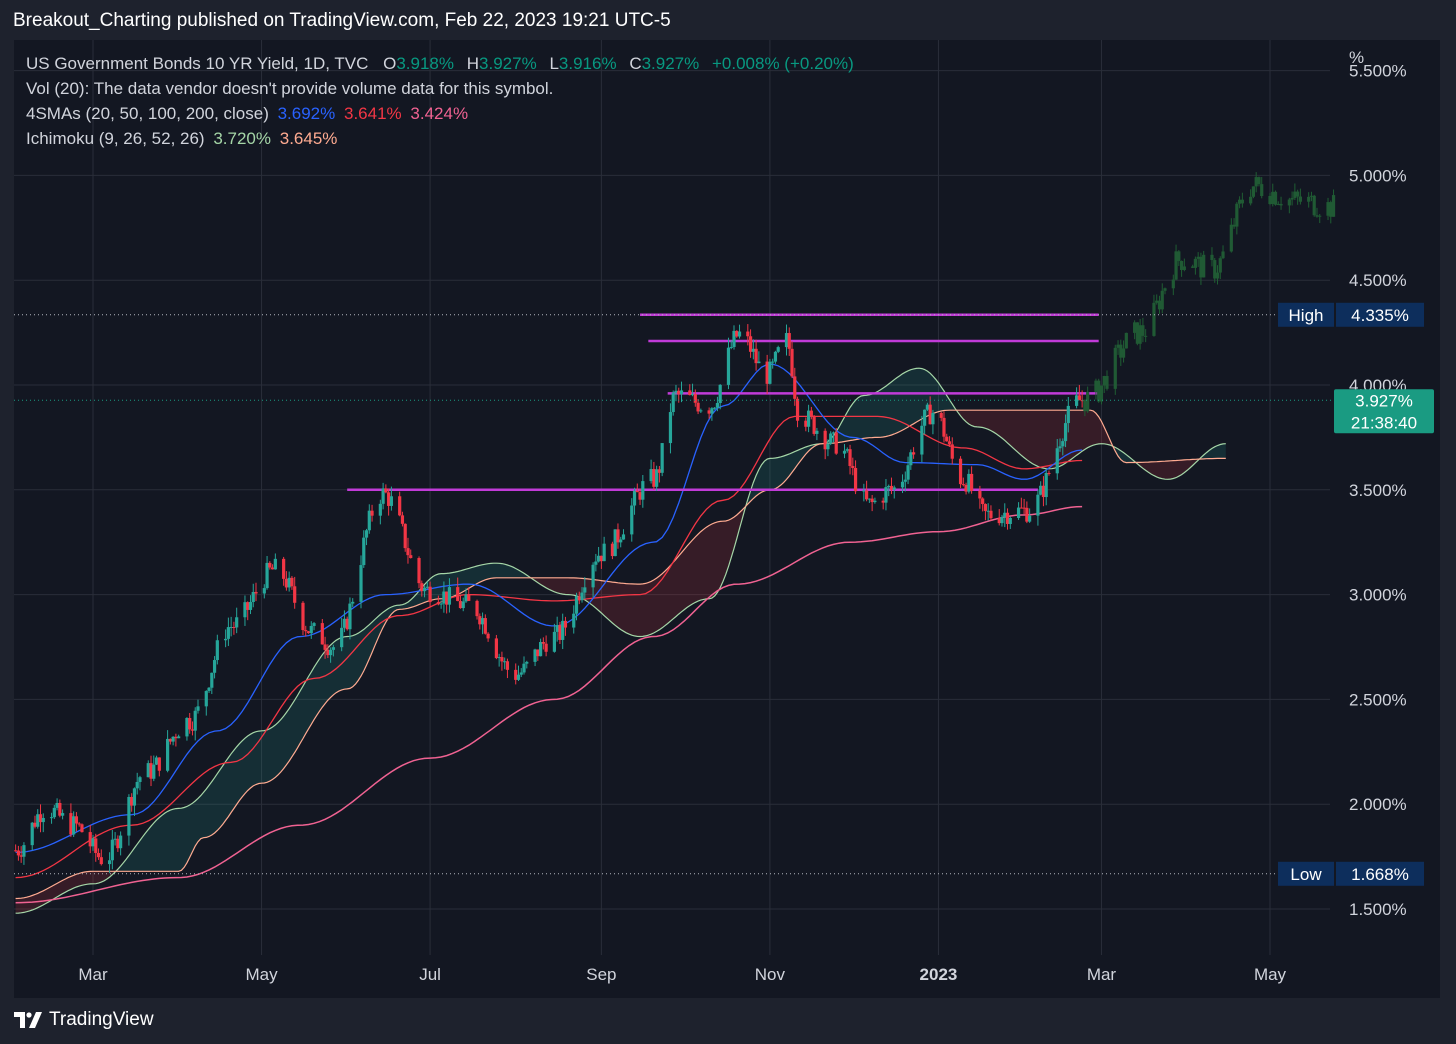 The image size is (1456, 1044). What do you see at coordinates (554, 63) in the screenshot?
I see `ohlc-low-label: L` at bounding box center [554, 63].